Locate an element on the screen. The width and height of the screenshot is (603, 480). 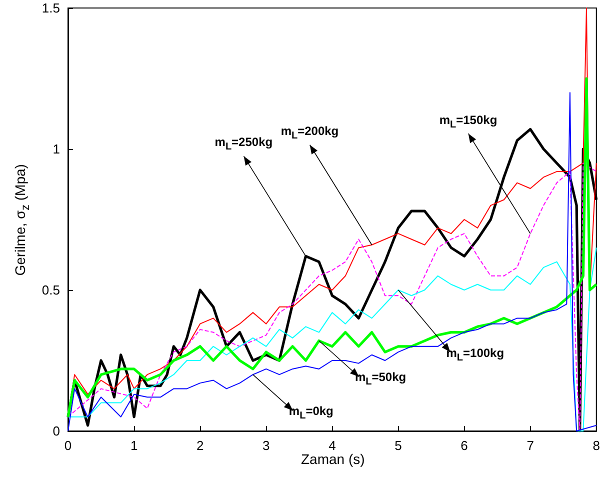
y-tick-label: 0.5 is located at coordinates (51, 290).